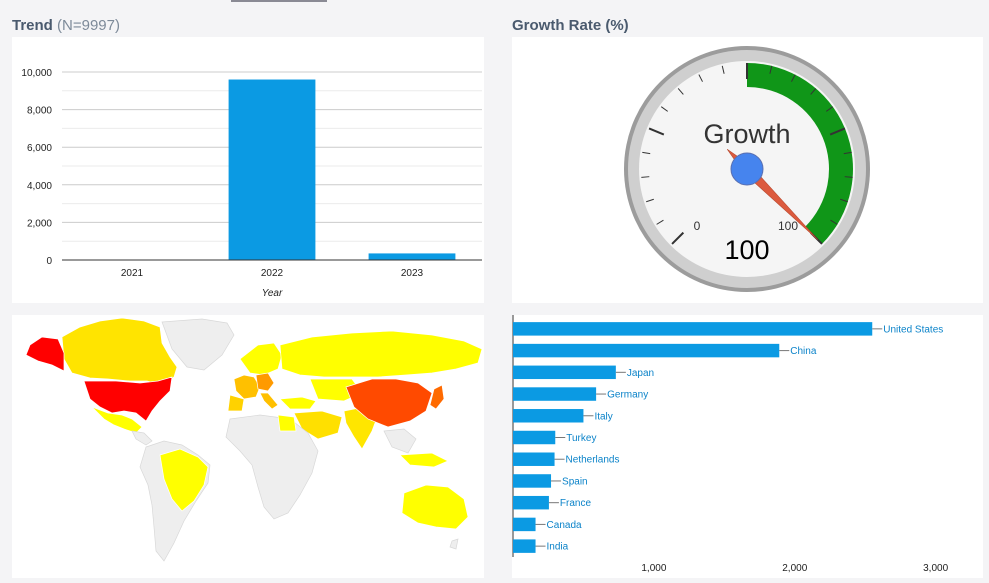 The image size is (989, 583). What do you see at coordinates (272, 467) in the screenshot?
I see `map-africa` at bounding box center [272, 467].